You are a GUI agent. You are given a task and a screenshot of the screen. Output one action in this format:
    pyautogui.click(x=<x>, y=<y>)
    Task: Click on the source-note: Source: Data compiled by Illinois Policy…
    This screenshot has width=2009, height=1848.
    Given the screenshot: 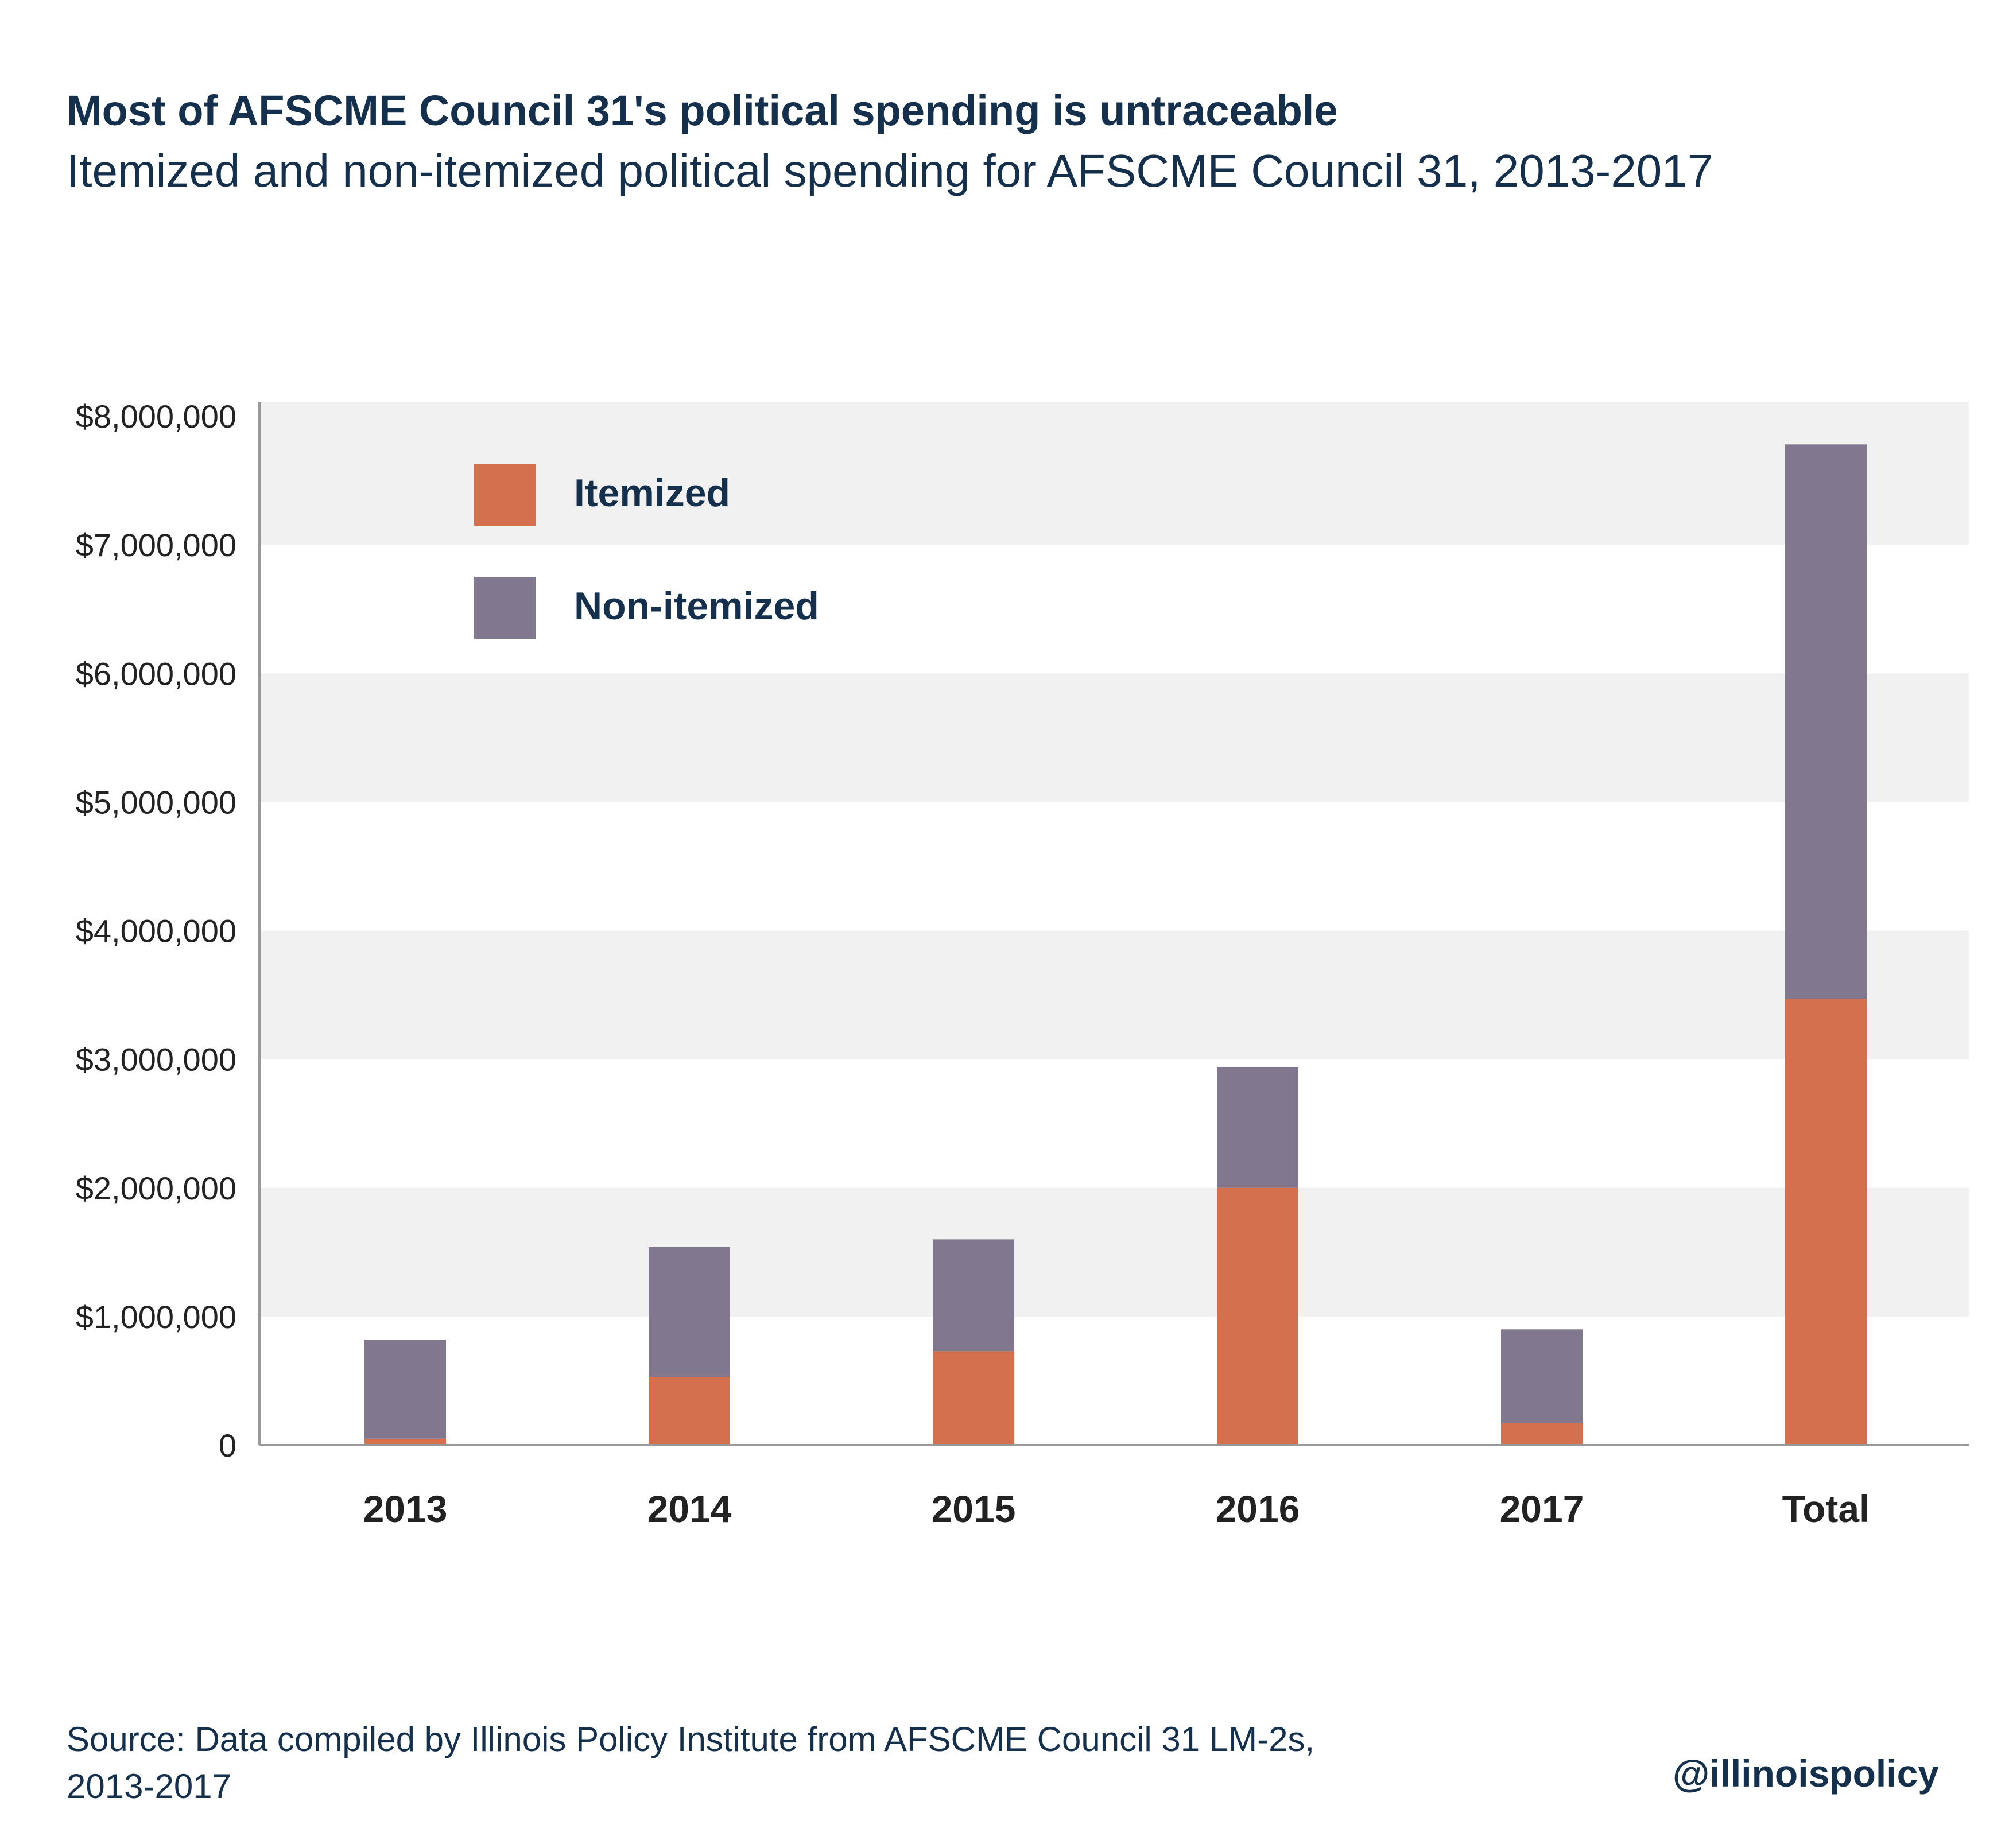 What is the action you would take?
    pyautogui.click(x=813, y=1763)
    